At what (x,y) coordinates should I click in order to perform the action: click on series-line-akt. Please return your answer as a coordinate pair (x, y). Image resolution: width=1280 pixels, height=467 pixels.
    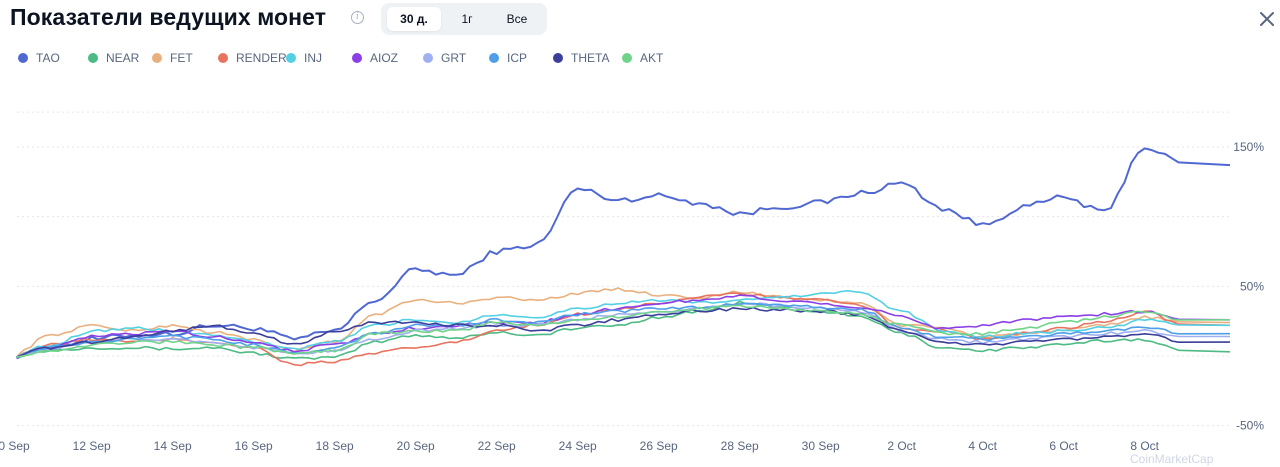
    Looking at the image, I should click on (623, 331).